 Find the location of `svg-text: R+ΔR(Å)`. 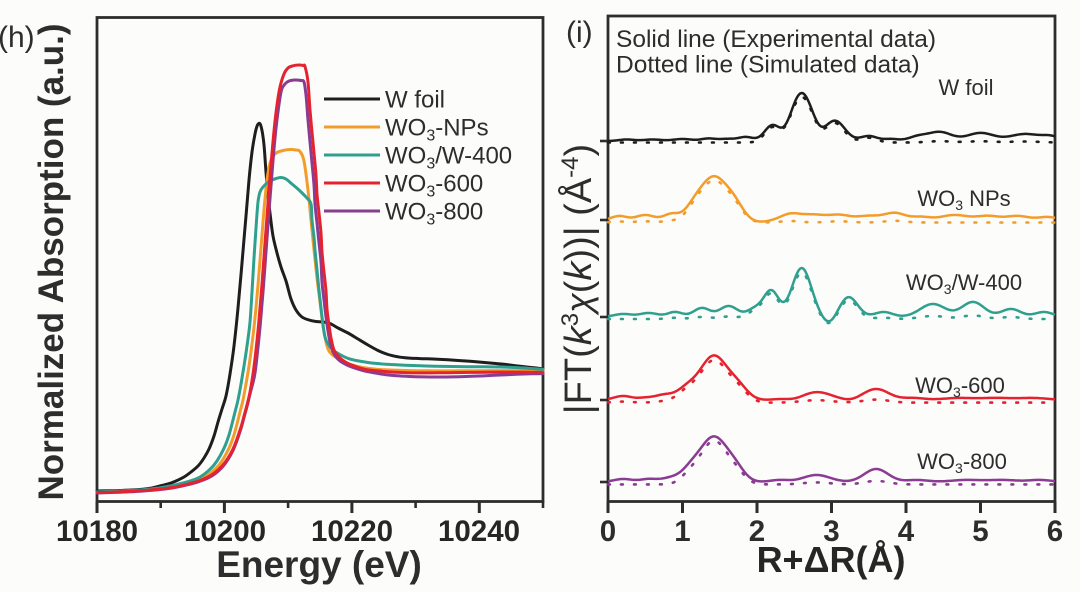

svg-text: R+ΔR(Å) is located at coordinates (831, 559).